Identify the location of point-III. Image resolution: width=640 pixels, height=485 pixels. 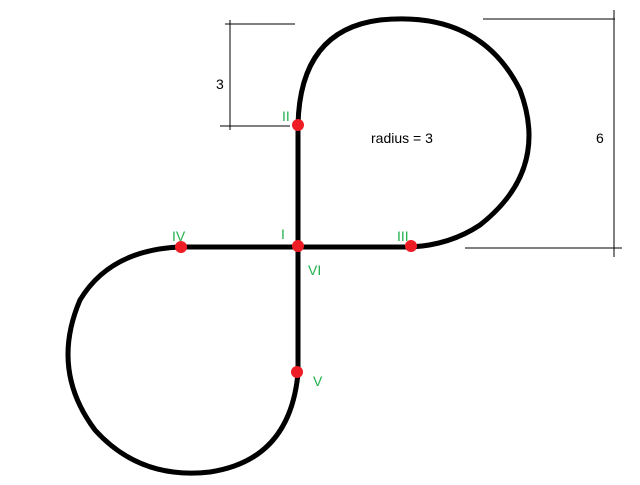
(411, 246).